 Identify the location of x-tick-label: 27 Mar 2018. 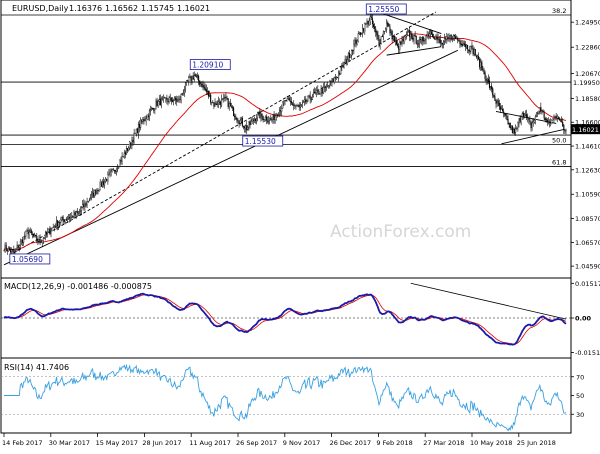
(443, 443).